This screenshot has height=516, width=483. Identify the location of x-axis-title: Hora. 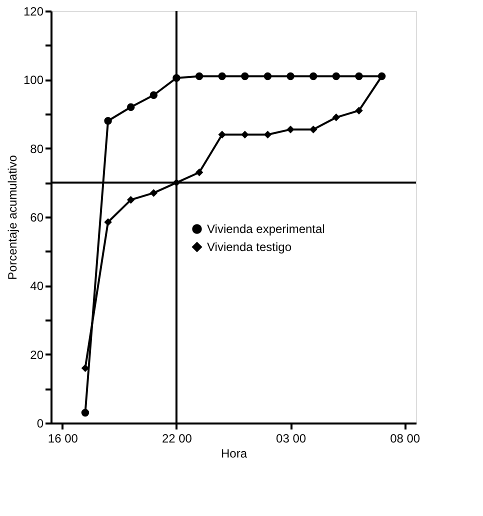
(234, 453).